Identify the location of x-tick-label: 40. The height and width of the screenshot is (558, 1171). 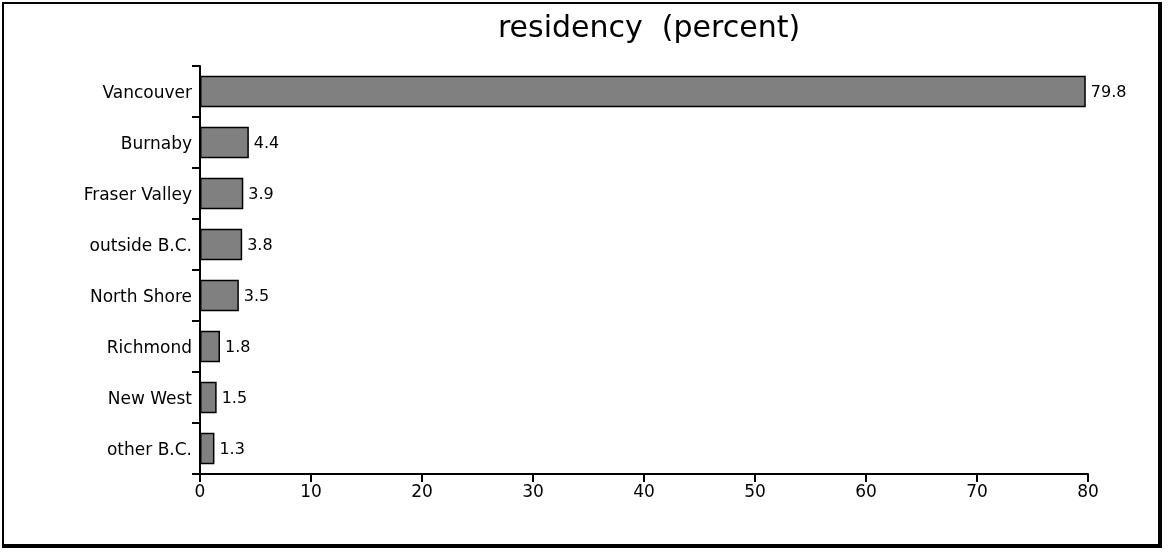
(644, 490).